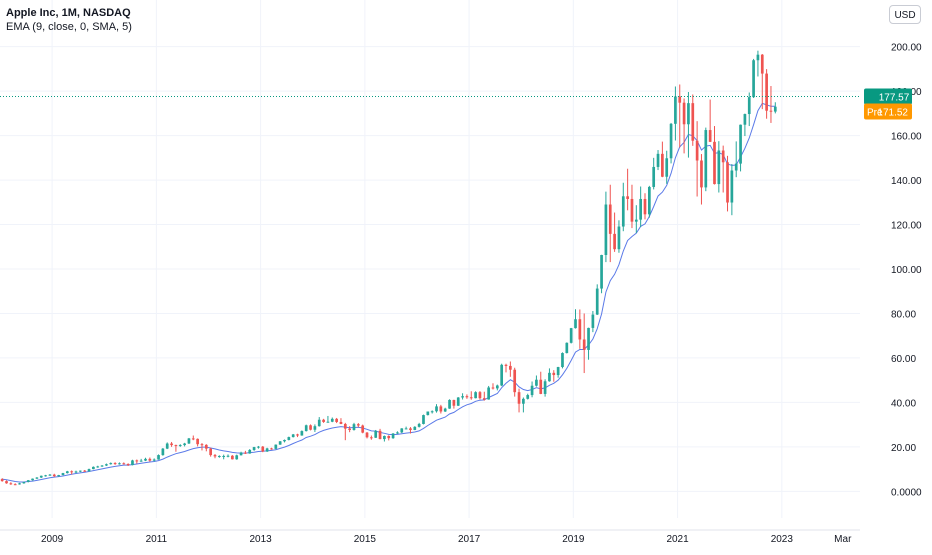  What do you see at coordinates (68, 13) in the screenshot?
I see `symbol-title: Apple Inc, 1M, NASDAQ` at bounding box center [68, 13].